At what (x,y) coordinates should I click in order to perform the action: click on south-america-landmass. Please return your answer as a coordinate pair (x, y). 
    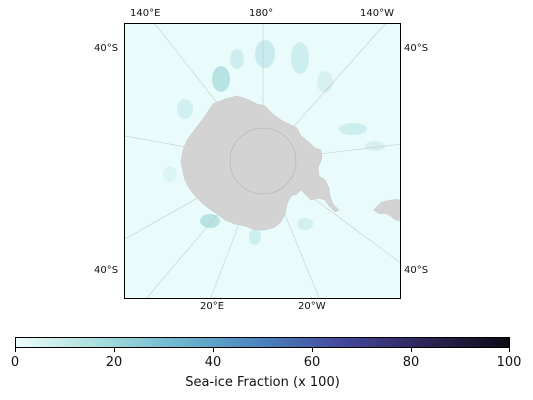
    Looking at the image, I should click on (386, 210).